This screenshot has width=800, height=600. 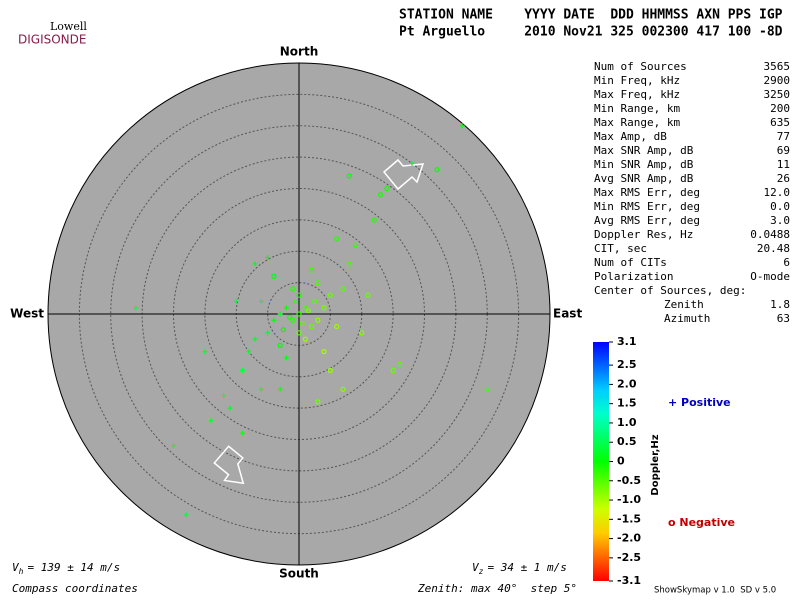 What do you see at coordinates (783, 164) in the screenshot?
I see `stat-value: 11` at bounding box center [783, 164].